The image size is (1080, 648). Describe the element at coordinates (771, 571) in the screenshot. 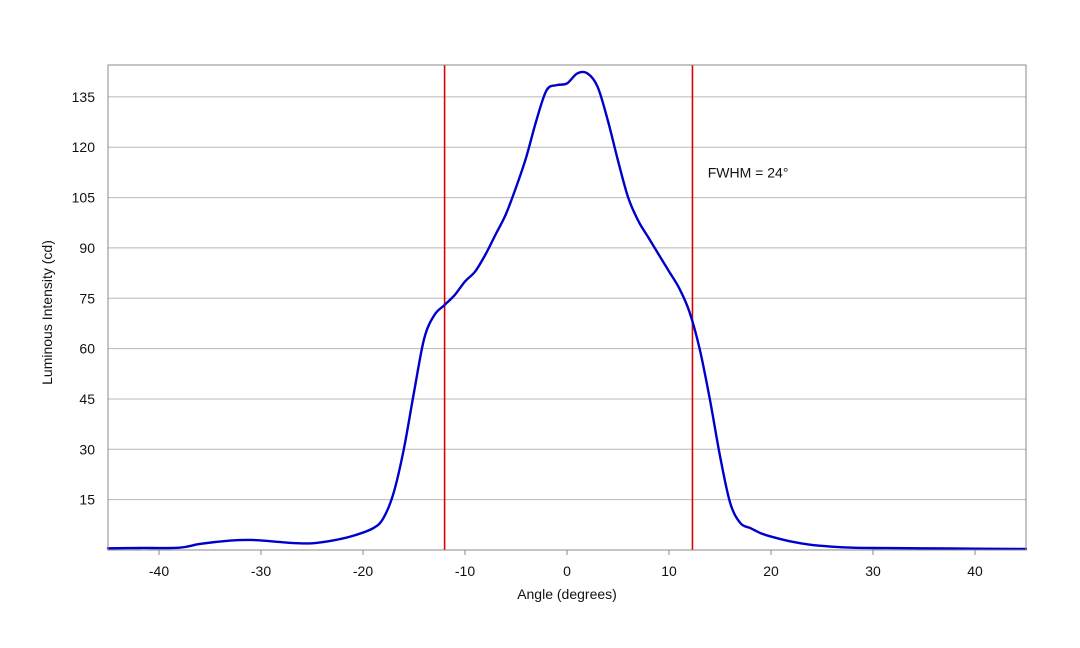

I see `x-tick-label: 20` at that location.